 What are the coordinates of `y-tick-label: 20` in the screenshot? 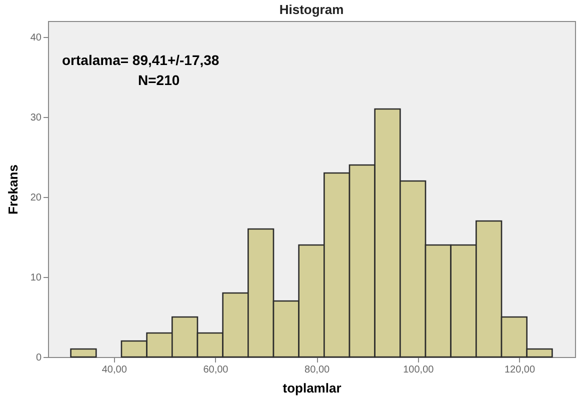 It's located at (36, 198).